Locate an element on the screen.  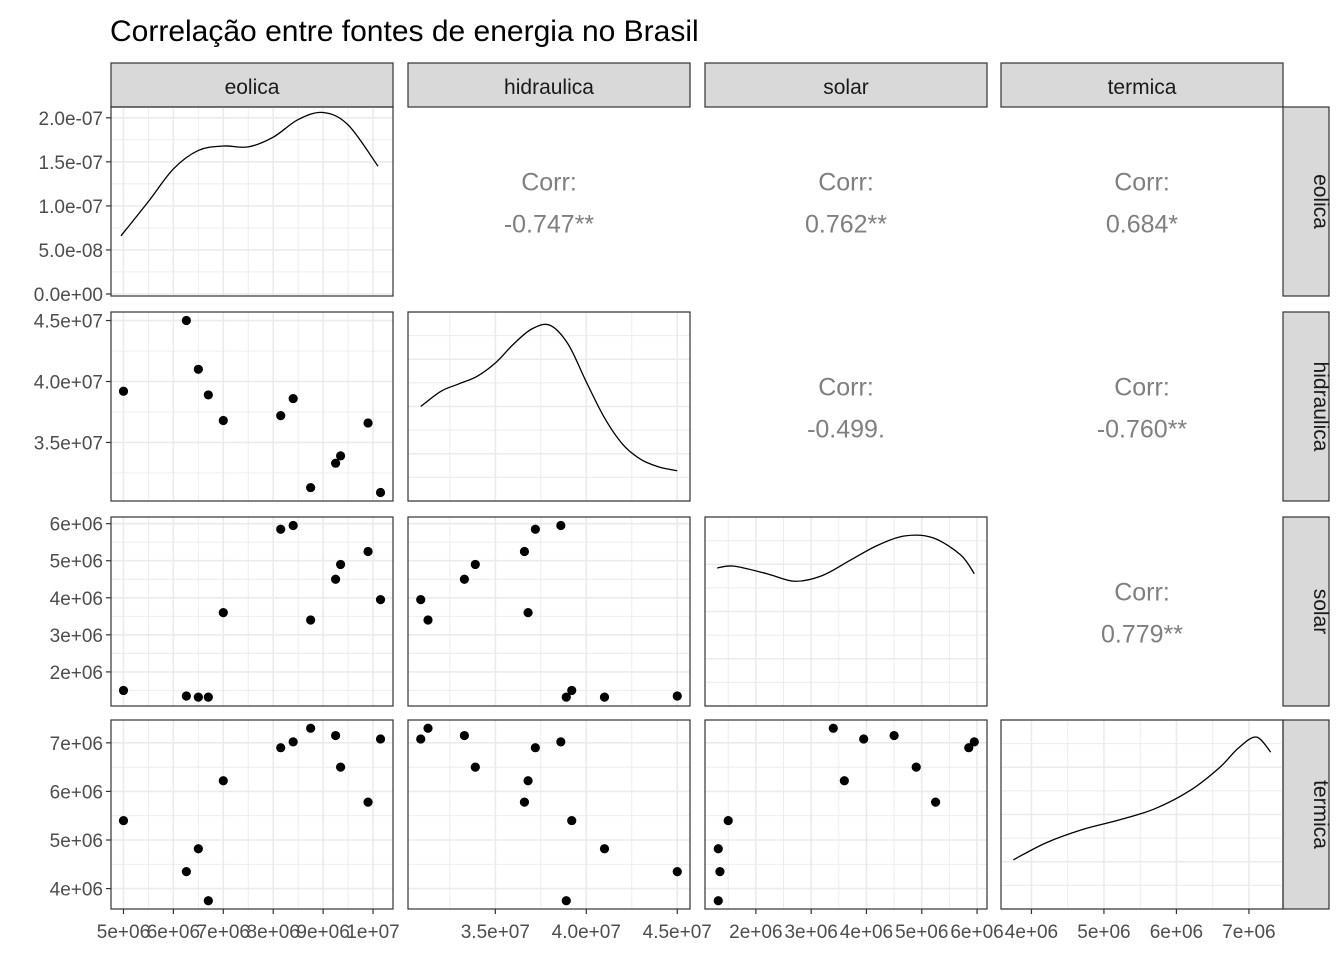
y-tick-label-eolica: 1.5e-07 is located at coordinates (71, 163).